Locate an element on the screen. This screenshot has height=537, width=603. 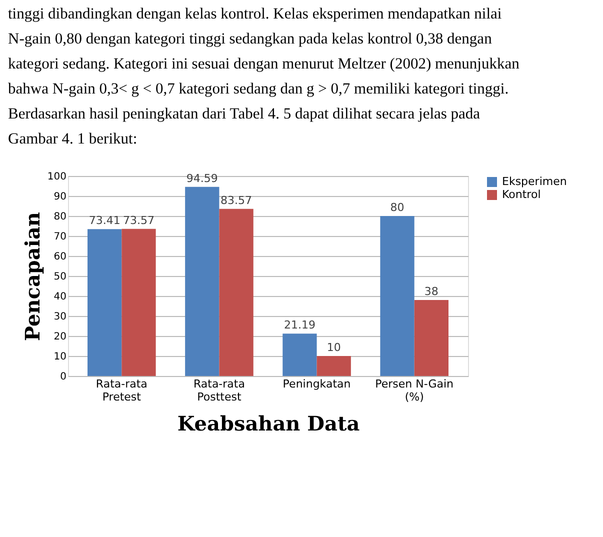
y-axis-title: Pencapaian is located at coordinates (32, 276).